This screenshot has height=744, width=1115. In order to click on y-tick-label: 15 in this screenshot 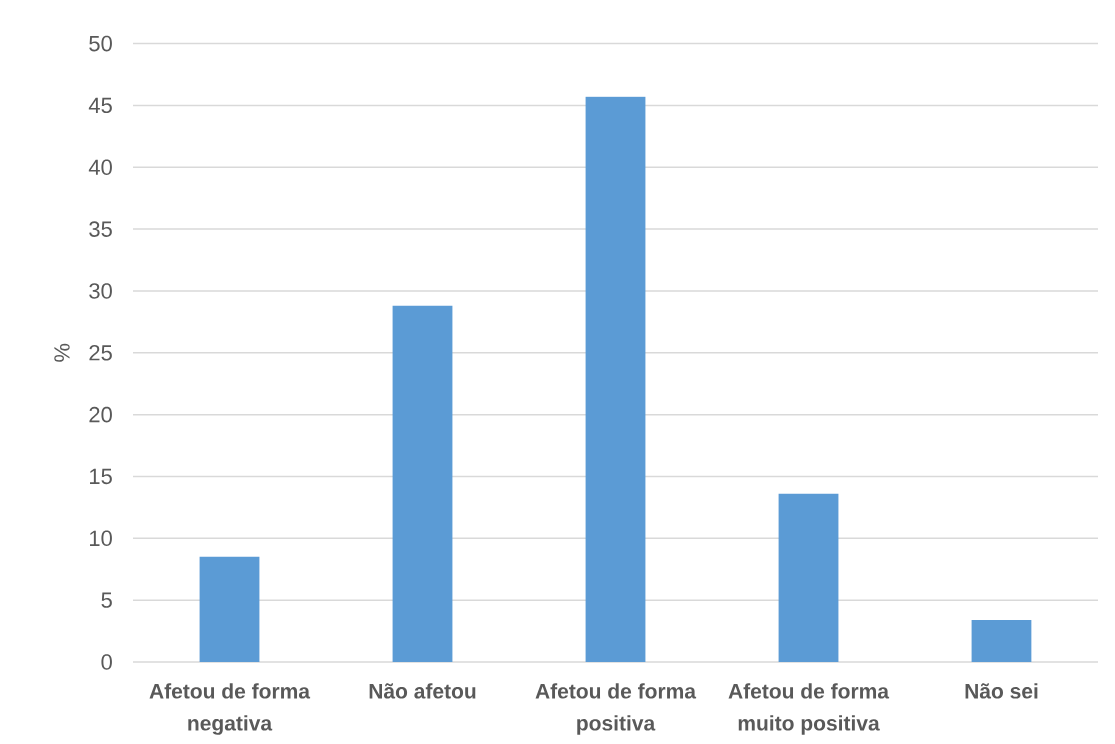, I will do `click(101, 476)`.